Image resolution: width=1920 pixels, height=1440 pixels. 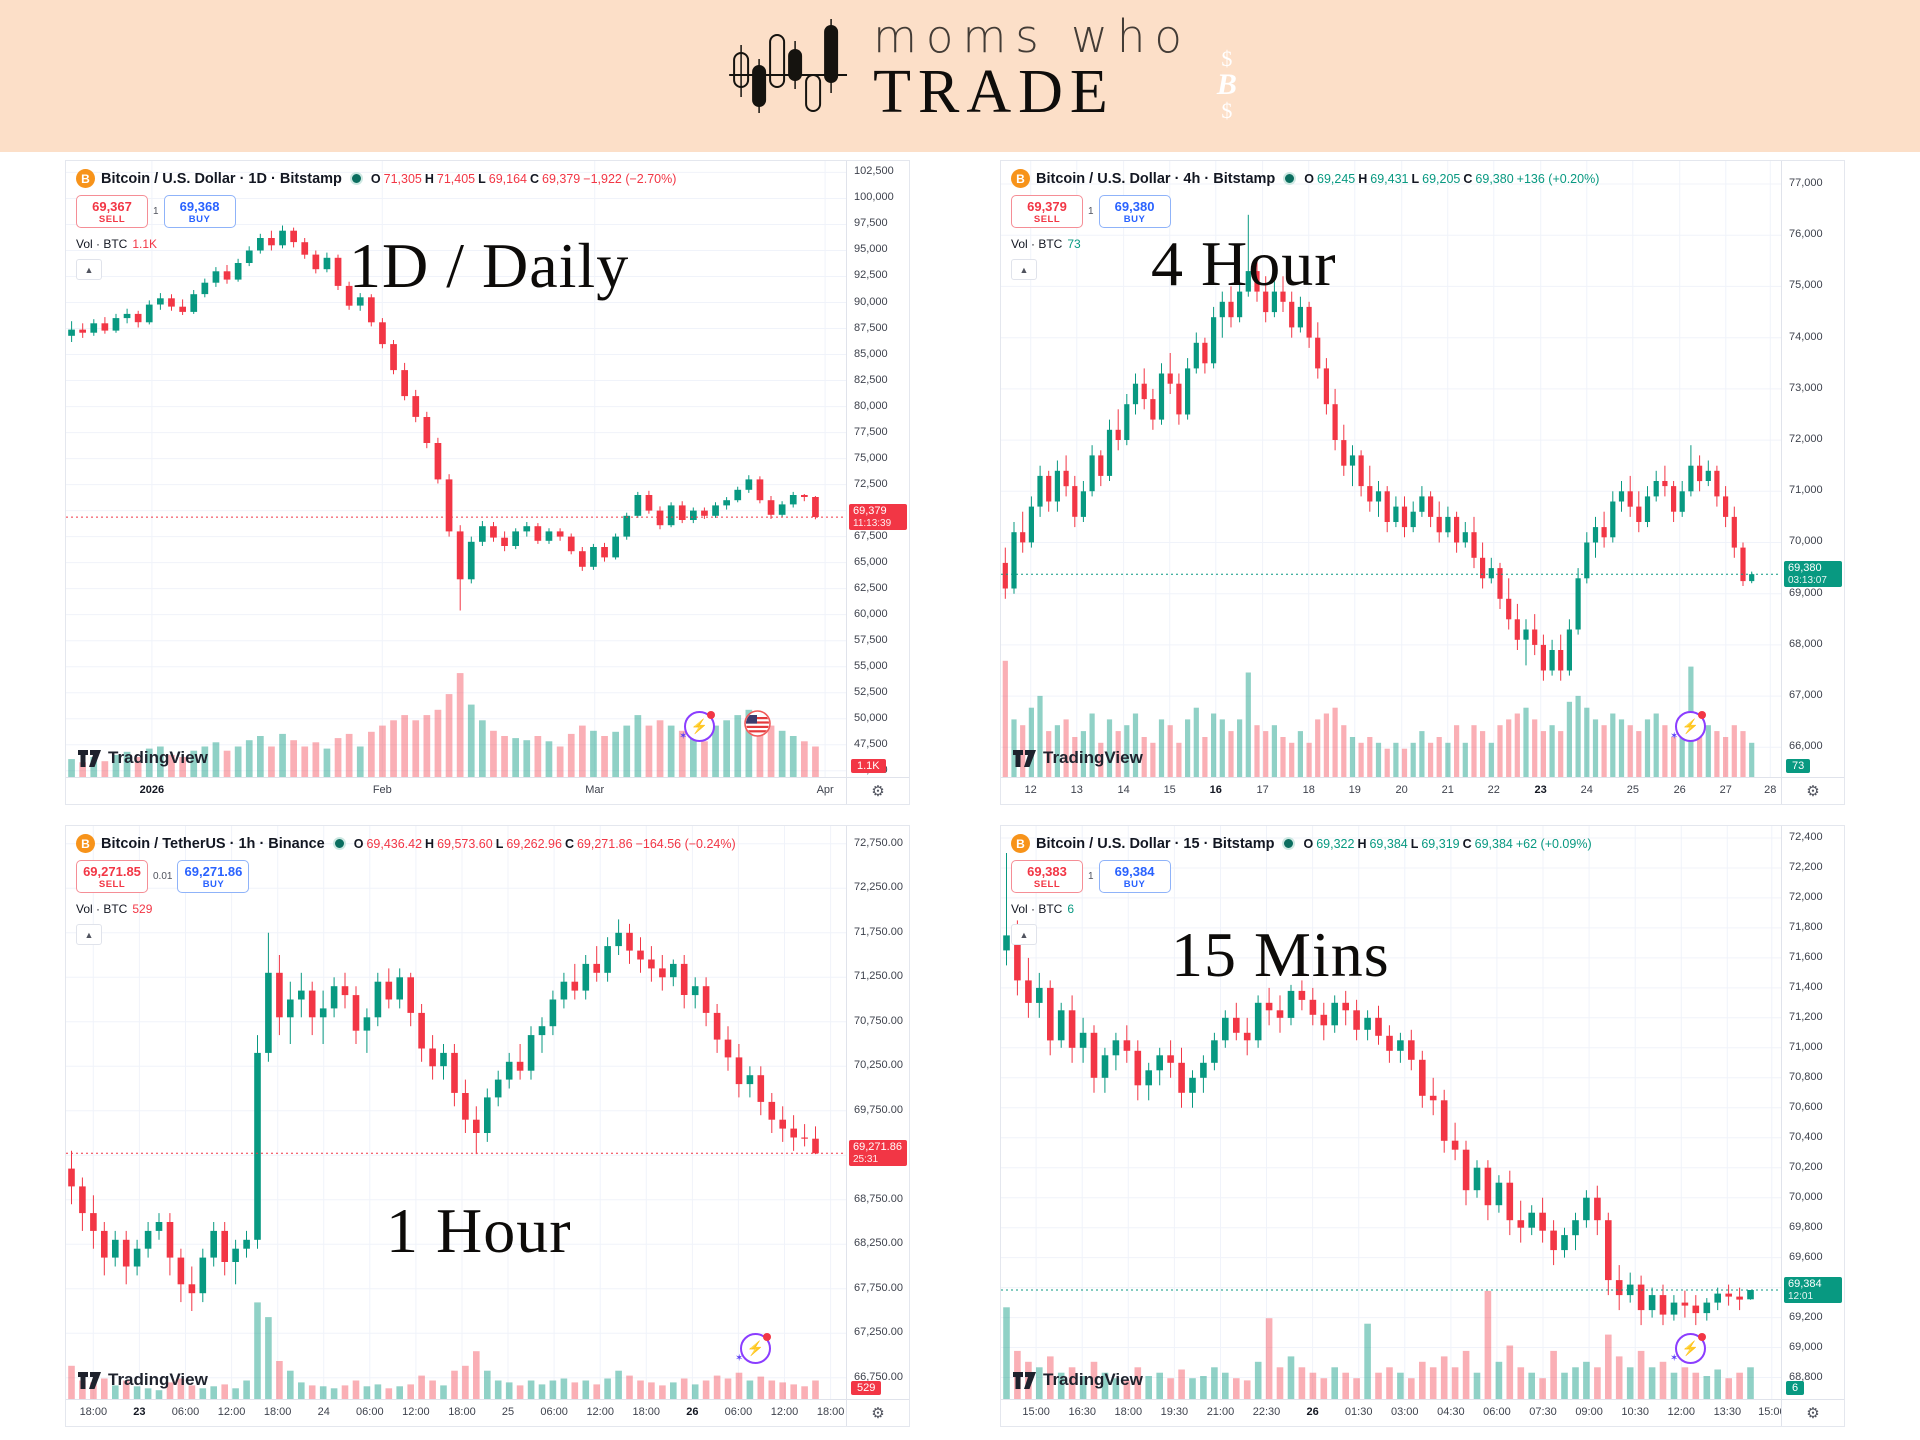 I want to click on last-price-badge: 69,379 11:13:39, so click(x=878, y=517).